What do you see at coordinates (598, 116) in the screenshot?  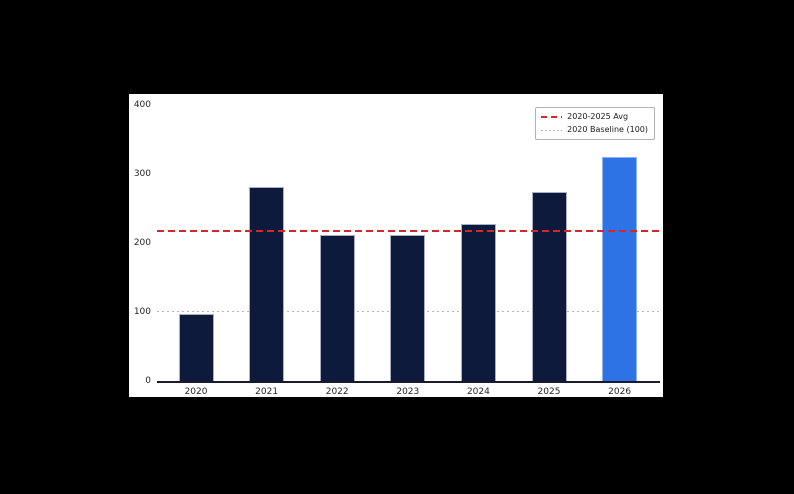 I see `legend-avg-label: 2020-2025 Avg` at bounding box center [598, 116].